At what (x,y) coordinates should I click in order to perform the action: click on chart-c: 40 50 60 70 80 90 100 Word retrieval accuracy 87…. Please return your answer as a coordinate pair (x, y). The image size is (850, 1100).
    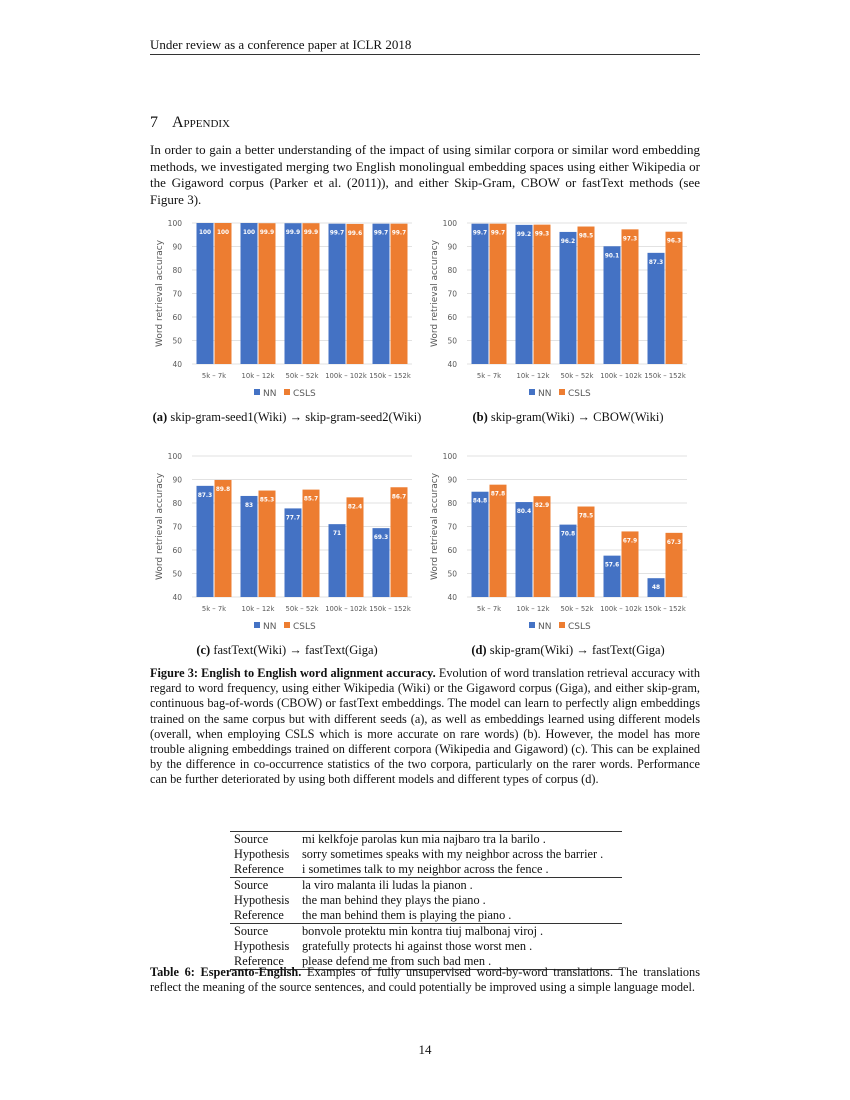
    Looking at the image, I should click on (283, 542).